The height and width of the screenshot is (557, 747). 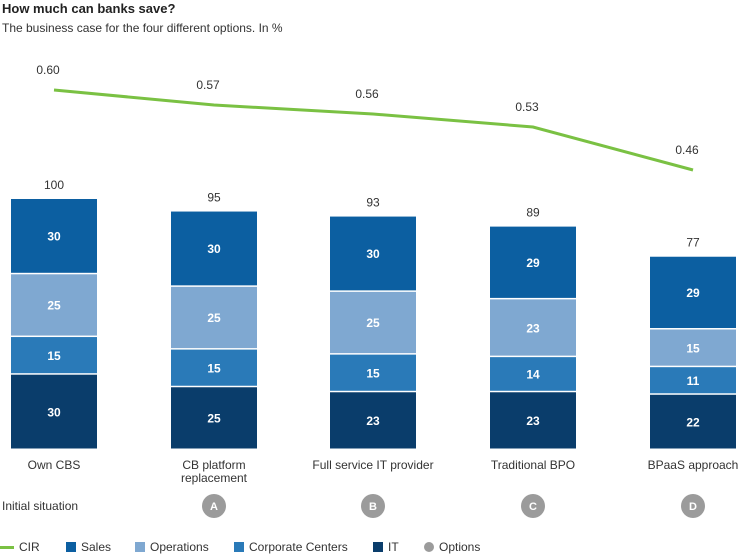 I want to click on bar-total-label: 89, so click(x=533, y=213).